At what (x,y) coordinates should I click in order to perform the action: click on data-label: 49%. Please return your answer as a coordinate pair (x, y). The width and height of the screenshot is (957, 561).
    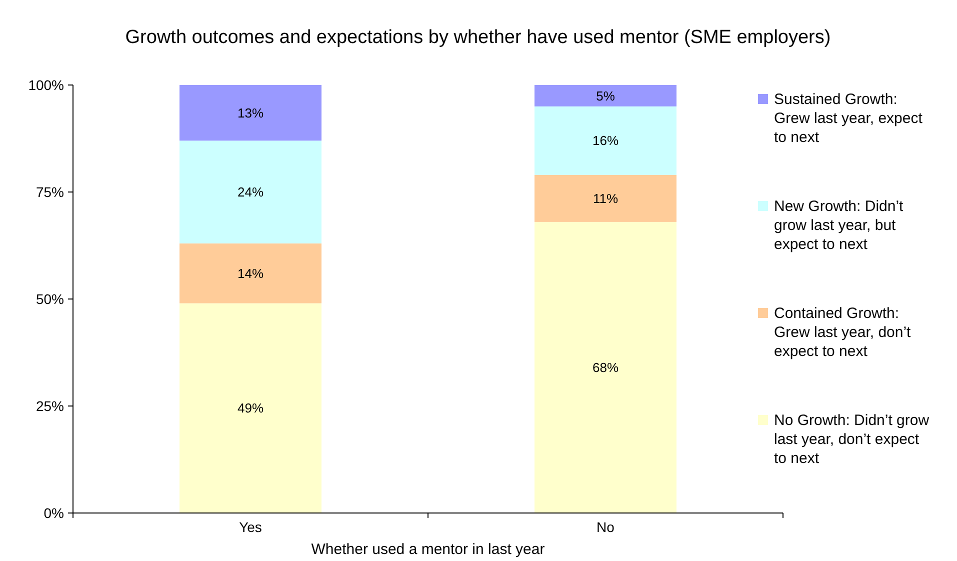
    Looking at the image, I should click on (250, 408).